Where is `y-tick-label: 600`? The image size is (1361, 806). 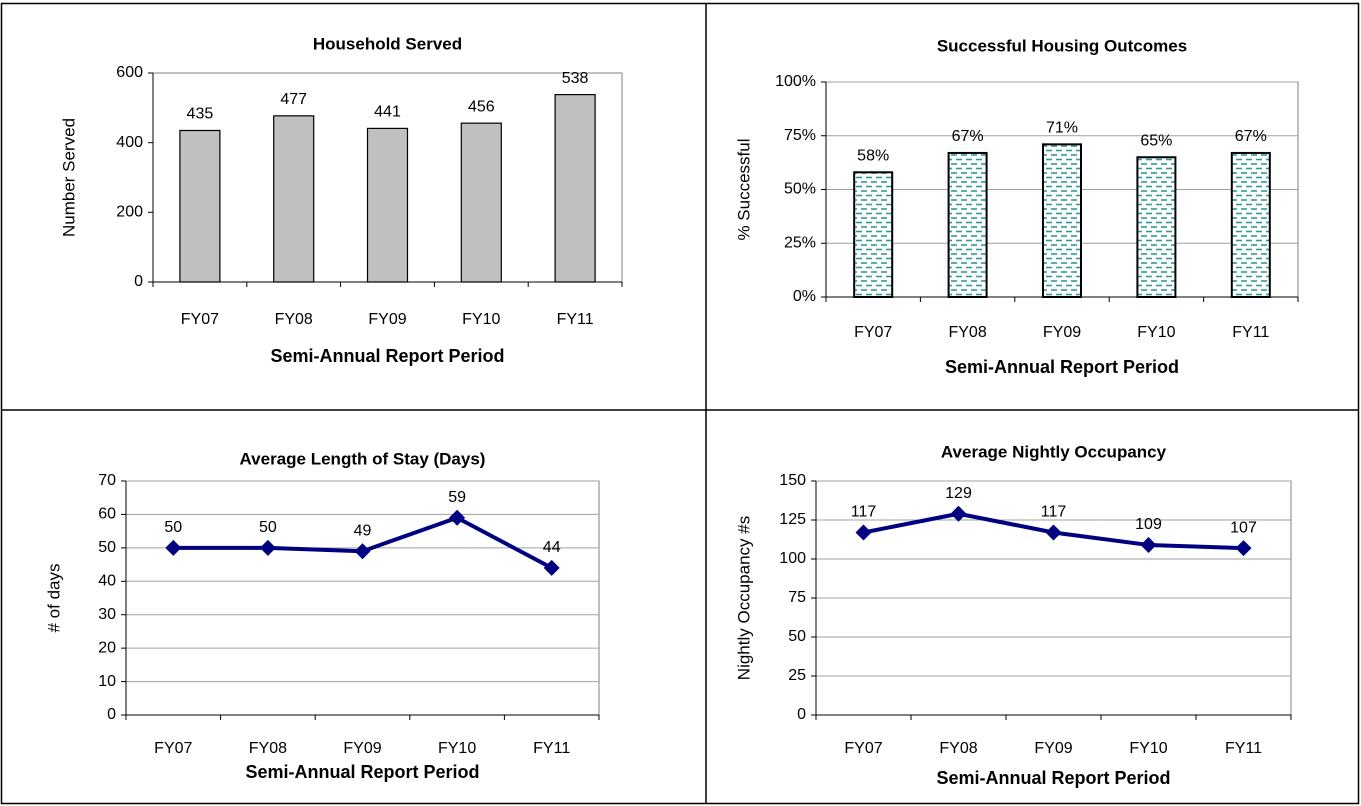
y-tick-label: 600 is located at coordinates (129, 72).